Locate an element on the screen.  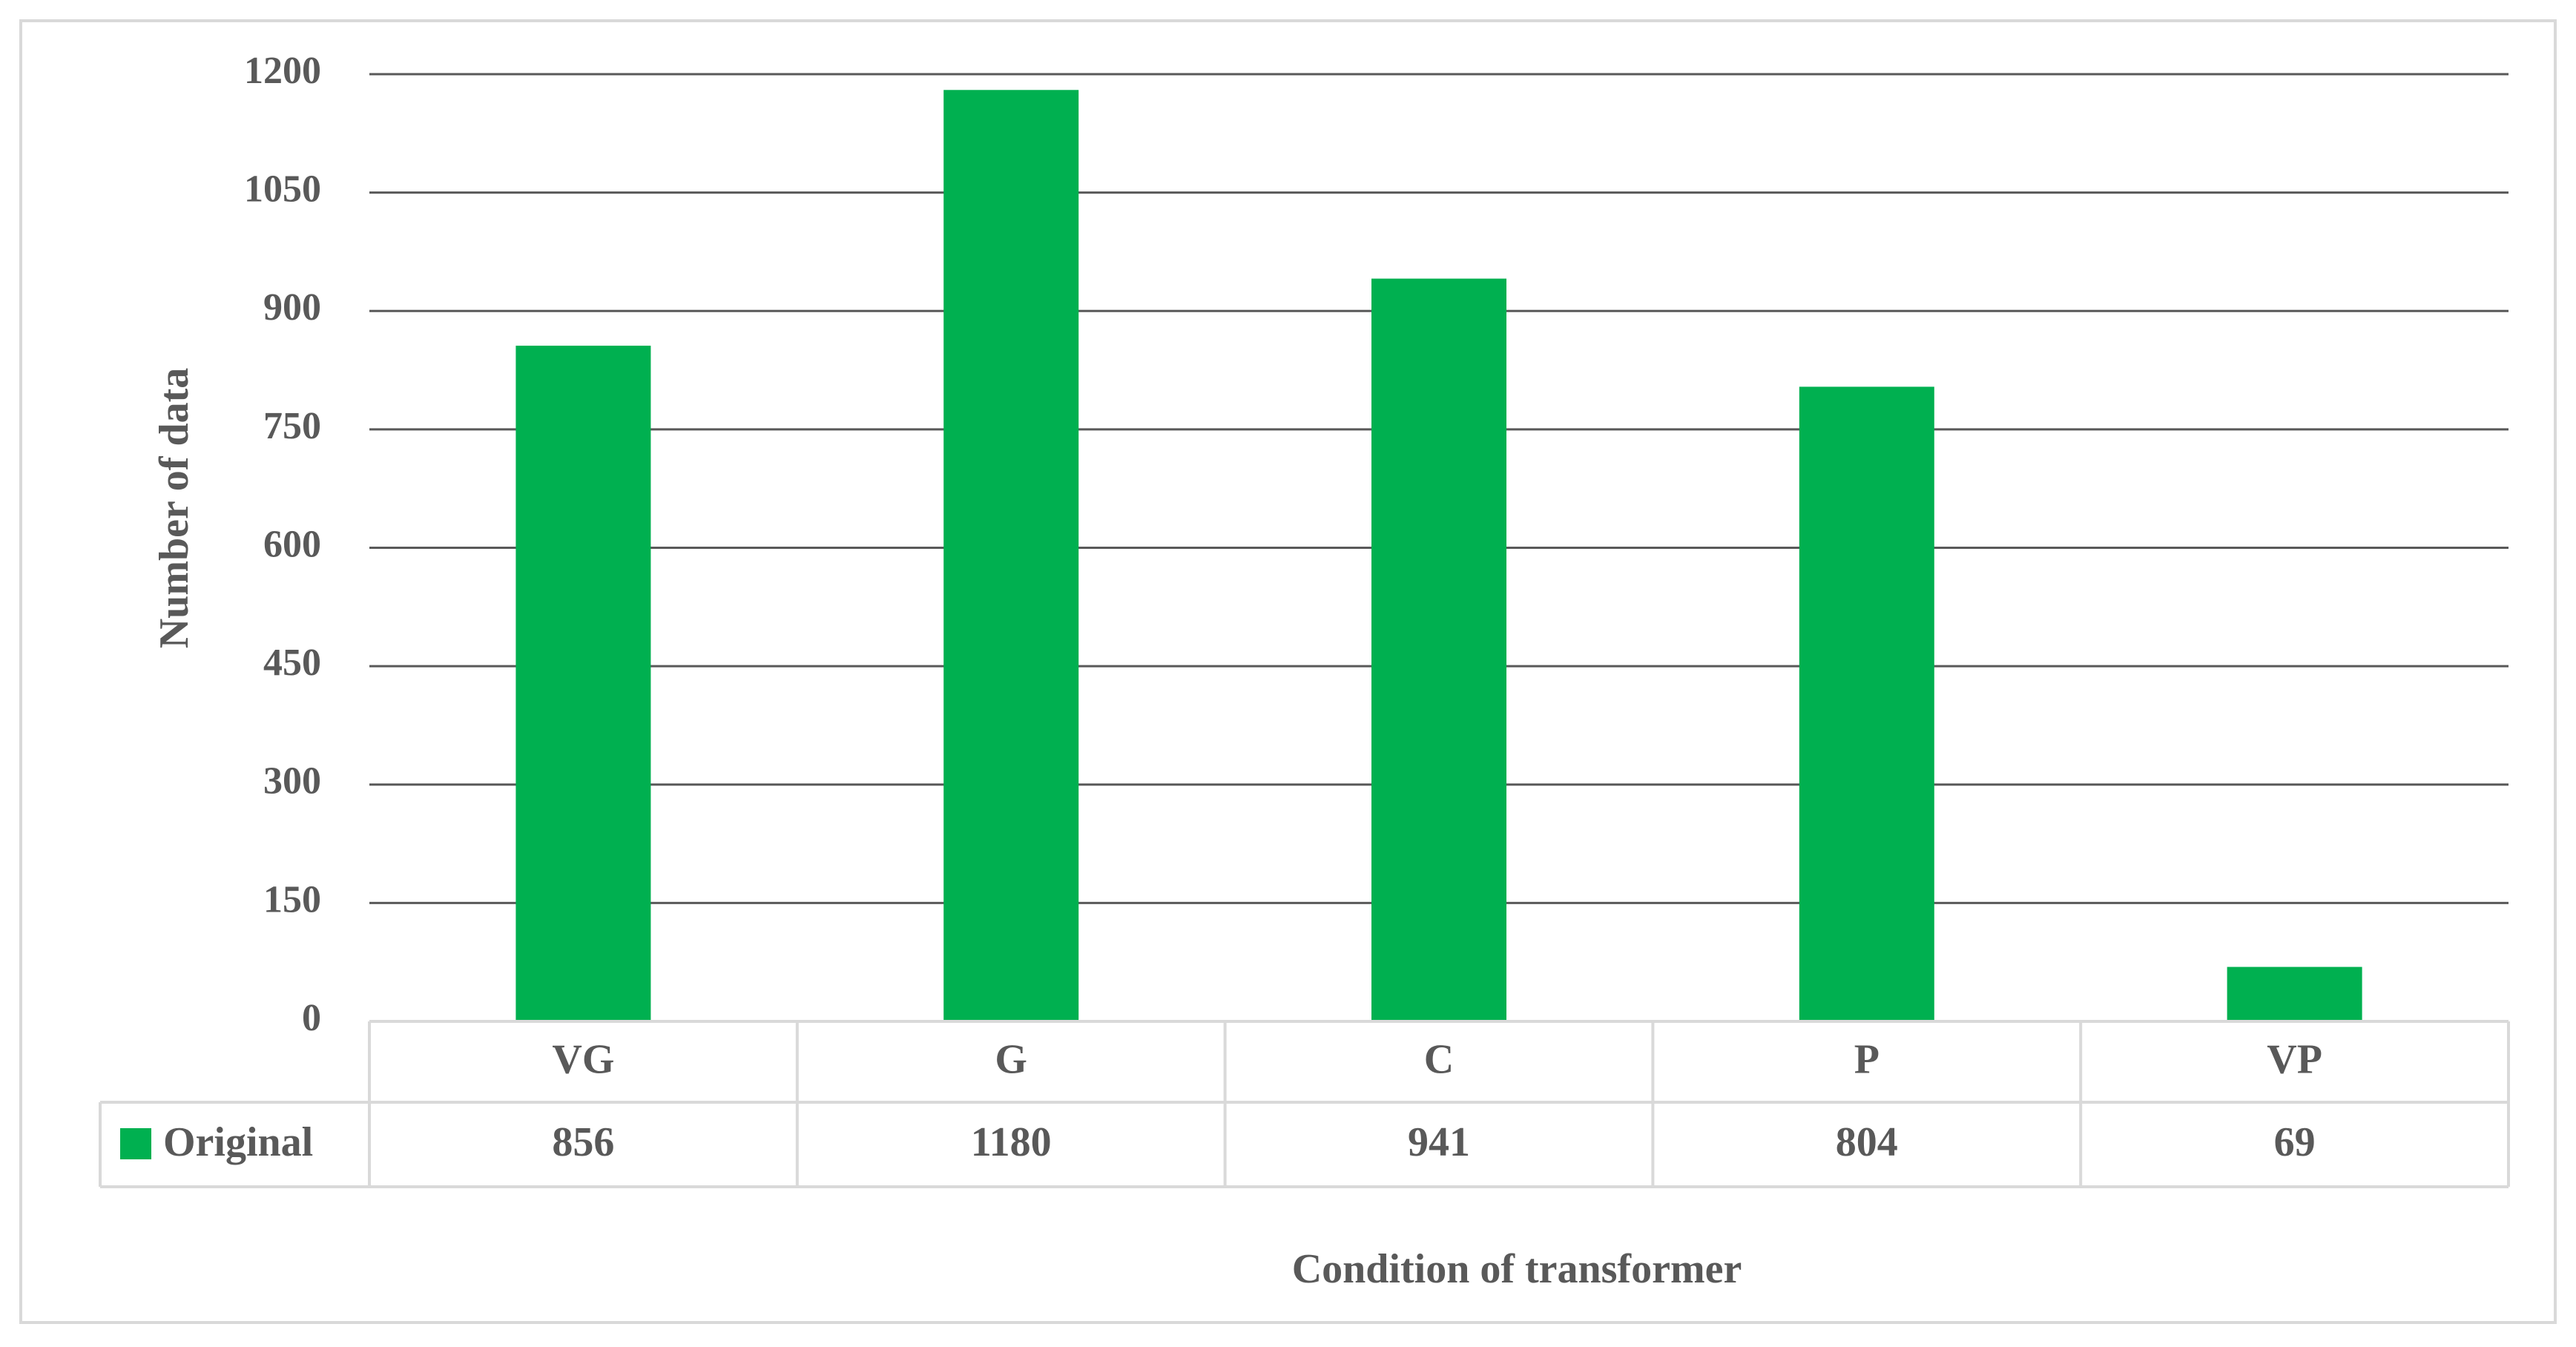
data-label: 69 is located at coordinates (2295, 1142).